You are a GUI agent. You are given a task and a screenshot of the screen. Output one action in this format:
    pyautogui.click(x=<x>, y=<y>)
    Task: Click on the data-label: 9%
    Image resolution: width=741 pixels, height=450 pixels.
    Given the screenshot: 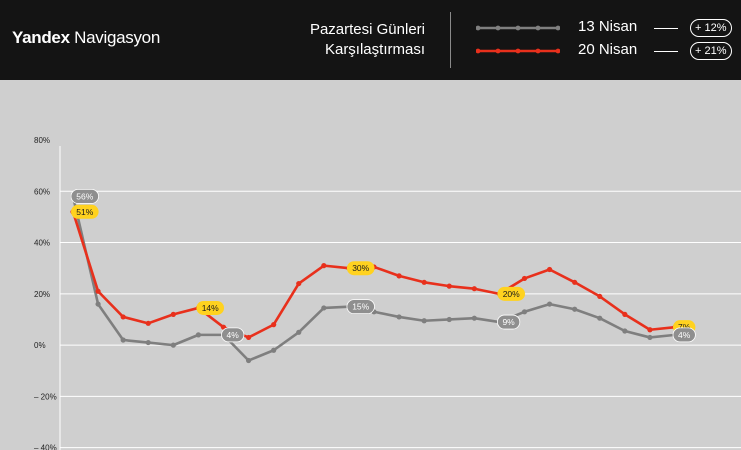 What is the action you would take?
    pyautogui.click(x=508, y=322)
    